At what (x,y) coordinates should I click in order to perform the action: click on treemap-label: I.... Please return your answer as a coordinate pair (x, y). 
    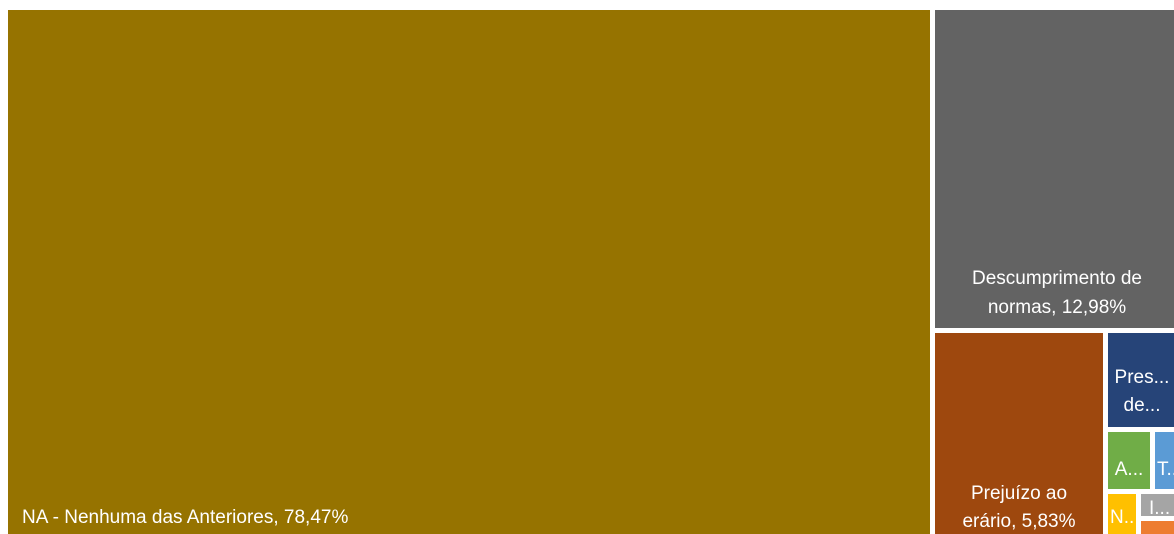
    Looking at the image, I should click on (1160, 507).